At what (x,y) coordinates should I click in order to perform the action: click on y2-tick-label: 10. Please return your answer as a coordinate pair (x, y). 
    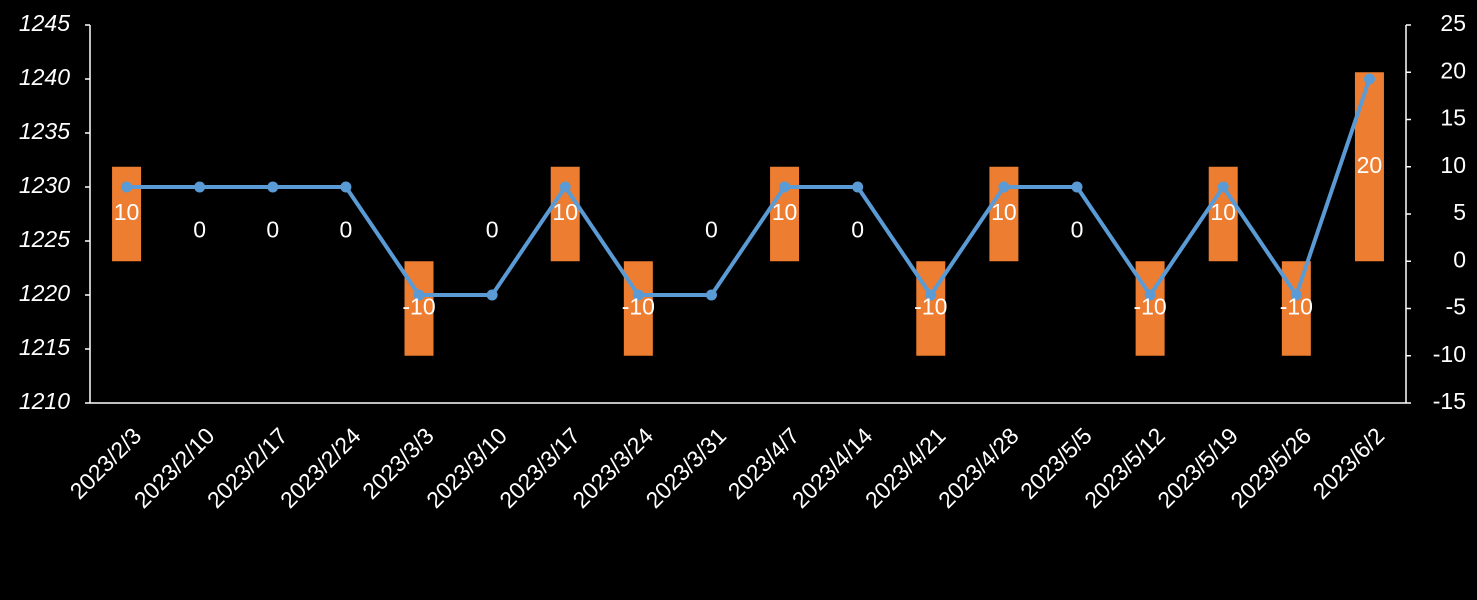
    Looking at the image, I should click on (1453, 165).